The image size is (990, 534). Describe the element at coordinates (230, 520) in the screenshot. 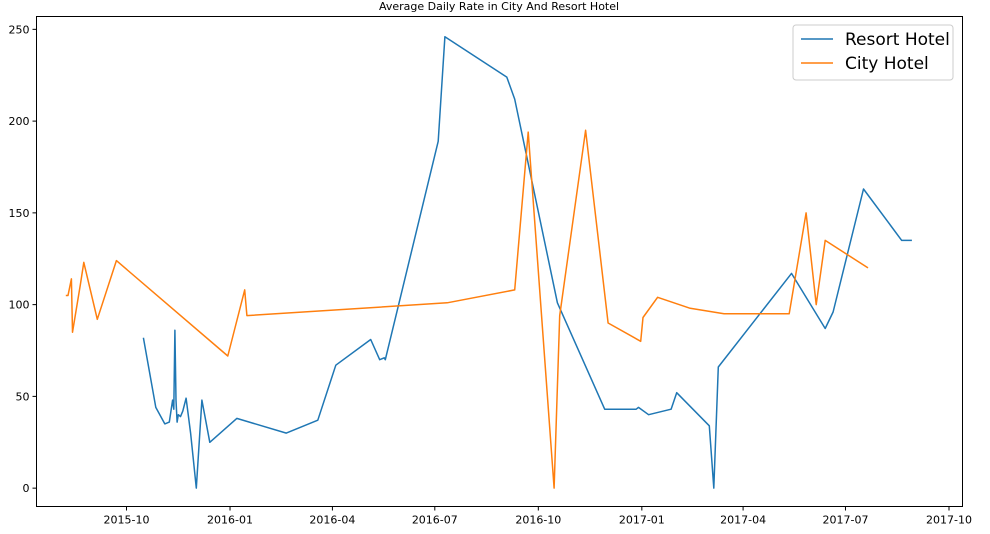

I see `x-tick-label: 2016-01` at that location.